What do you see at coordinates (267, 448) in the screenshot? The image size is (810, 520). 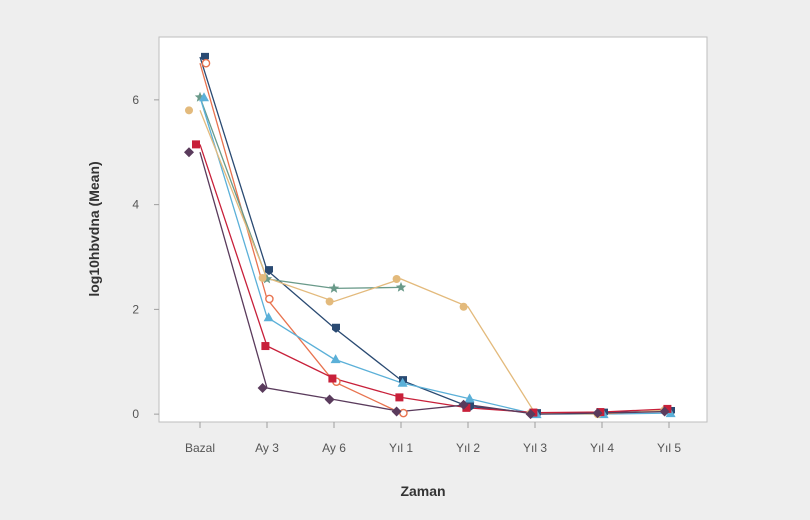 I see `x-tick-label: Ay 3` at bounding box center [267, 448].